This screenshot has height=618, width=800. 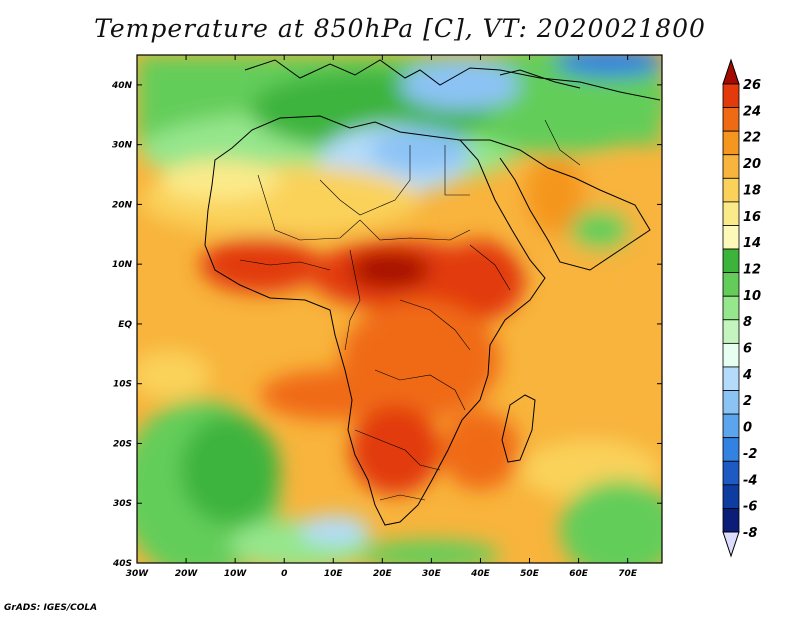 I want to click on lat-tick-label: 30N, so click(x=122, y=146).